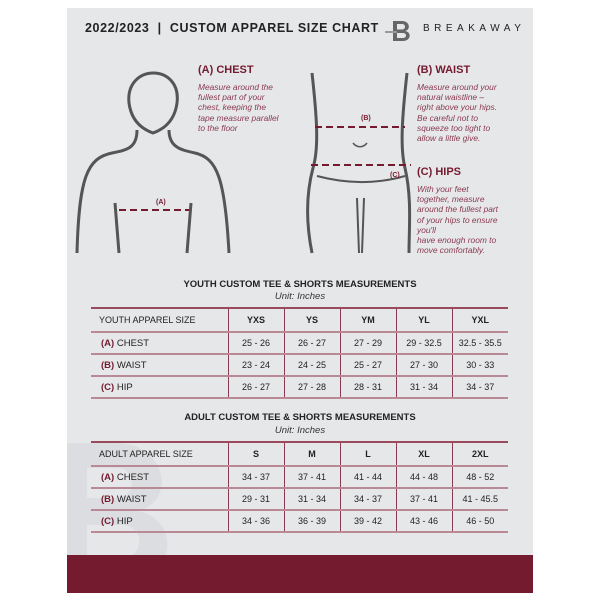 This screenshot has height=600, width=600. I want to click on header-cell: YOUTH APPAREL SIZE, so click(159, 320).